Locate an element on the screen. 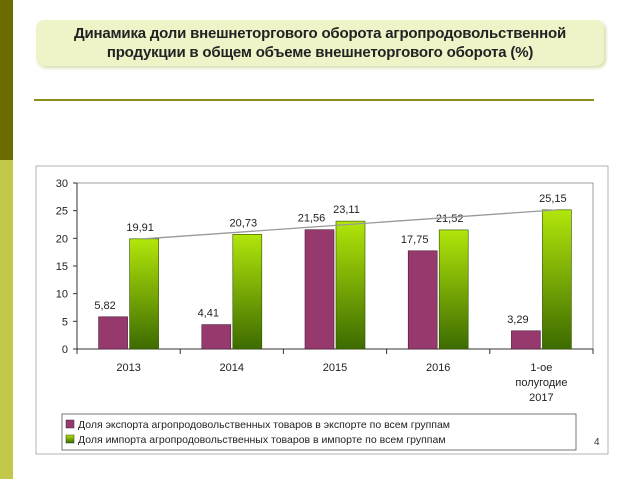 This screenshot has height=479, width=638. data-label-export: 4,41 is located at coordinates (208, 314).